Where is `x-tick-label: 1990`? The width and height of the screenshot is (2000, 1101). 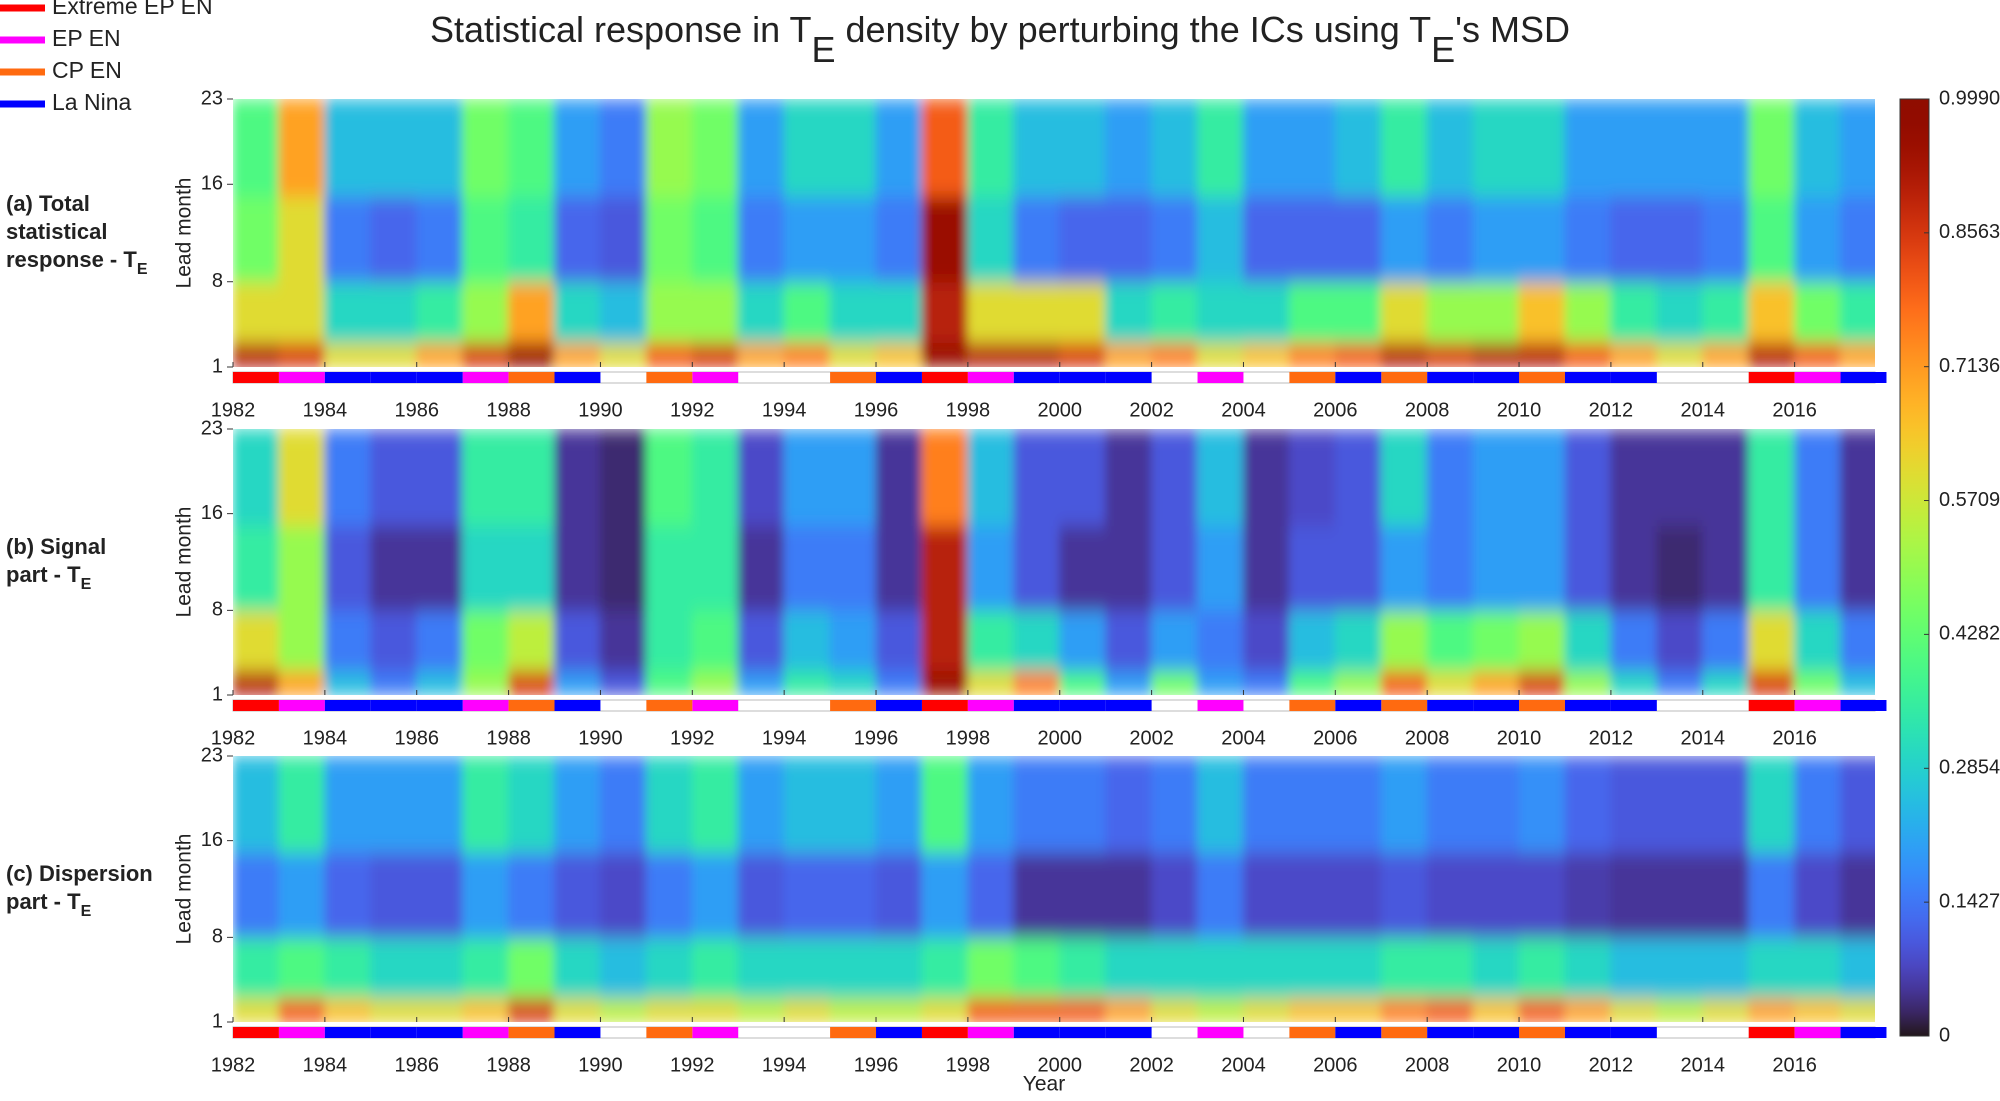
x-tick-label: 1990 is located at coordinates (600, 738).